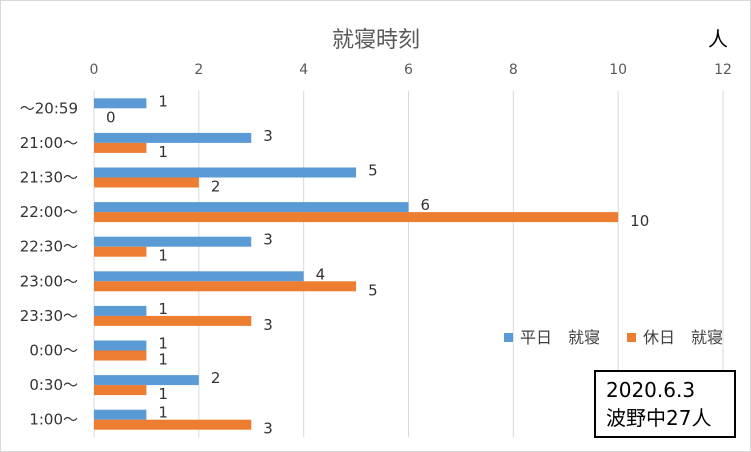 This screenshot has height=452, width=751. I want to click on category-label: ～20:59, so click(49, 108).